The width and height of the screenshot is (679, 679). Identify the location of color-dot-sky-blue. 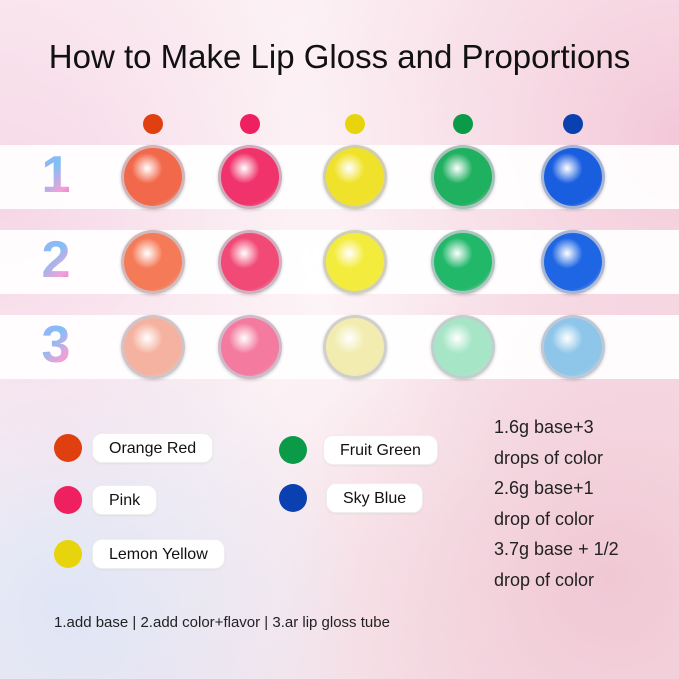
(573, 124).